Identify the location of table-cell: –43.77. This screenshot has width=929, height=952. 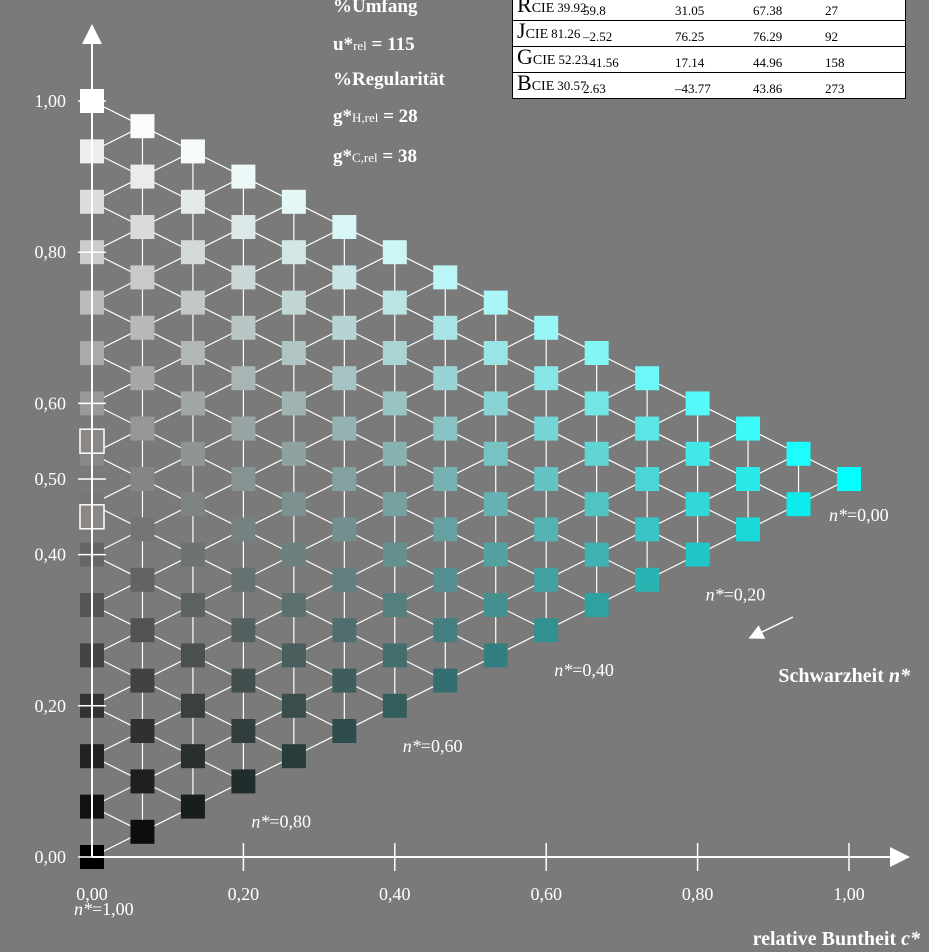
(693, 88).